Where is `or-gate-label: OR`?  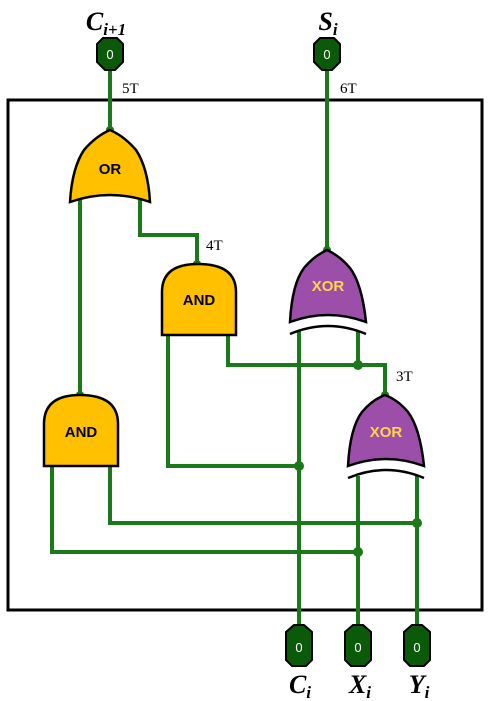 or-gate-label: OR is located at coordinates (110, 169).